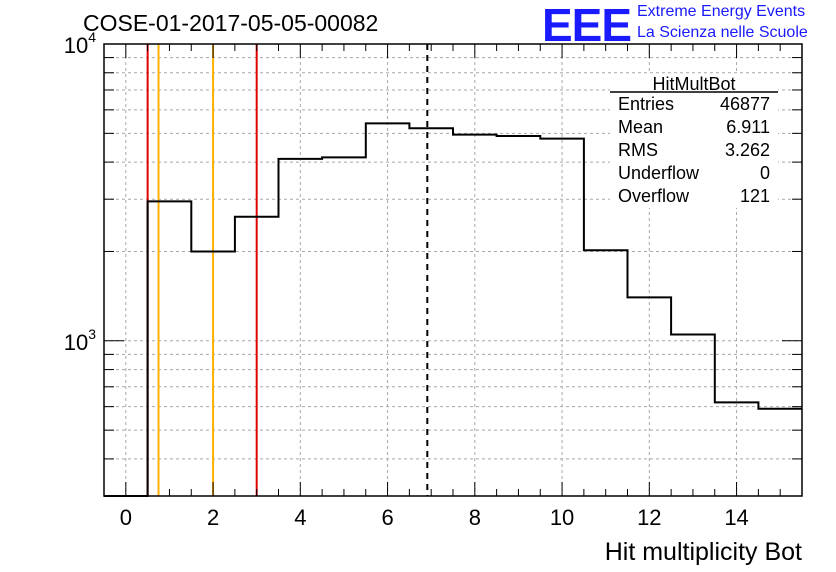 The image size is (836, 572). What do you see at coordinates (649, 517) in the screenshot?
I see `x-tick-label: 12` at bounding box center [649, 517].